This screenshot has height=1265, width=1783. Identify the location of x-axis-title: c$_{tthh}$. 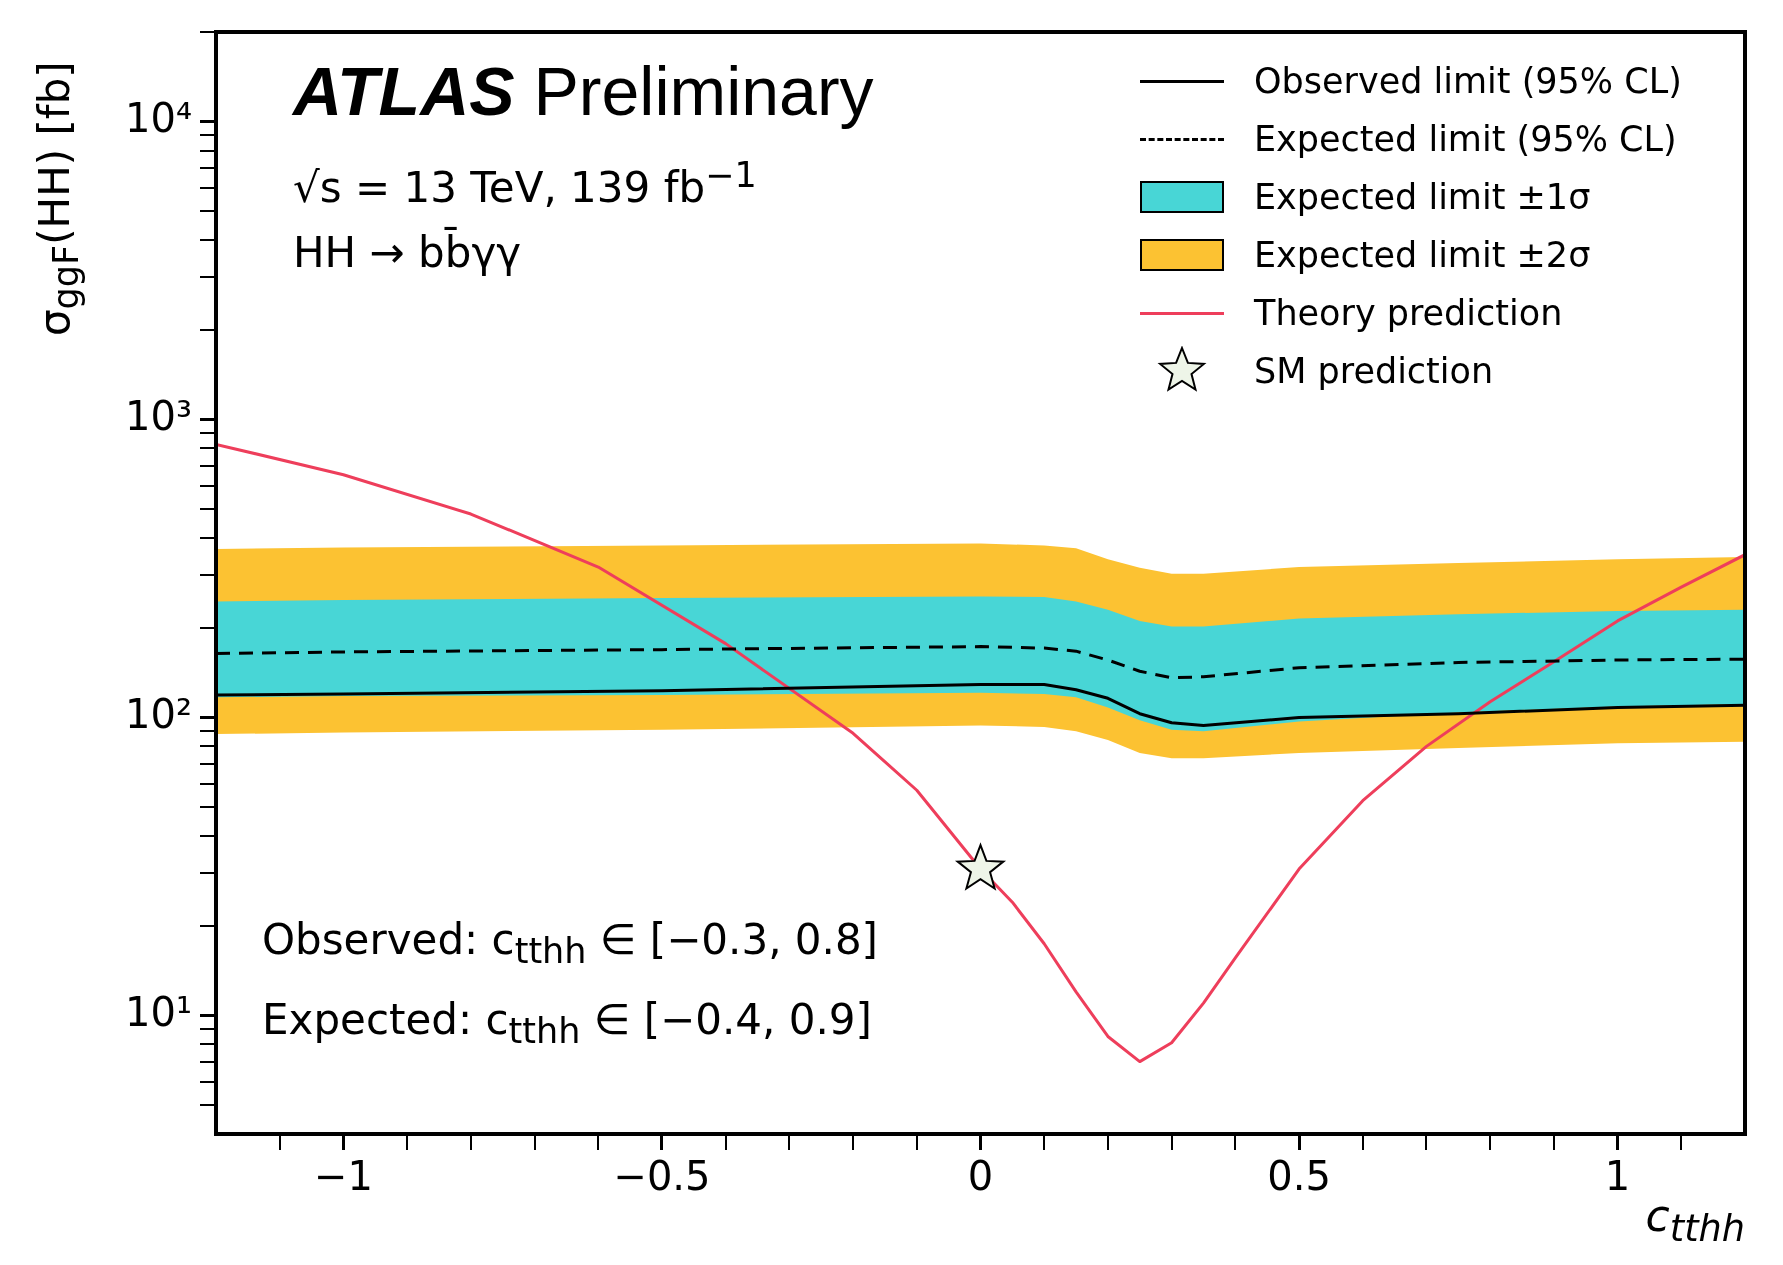
(1695, 1220).